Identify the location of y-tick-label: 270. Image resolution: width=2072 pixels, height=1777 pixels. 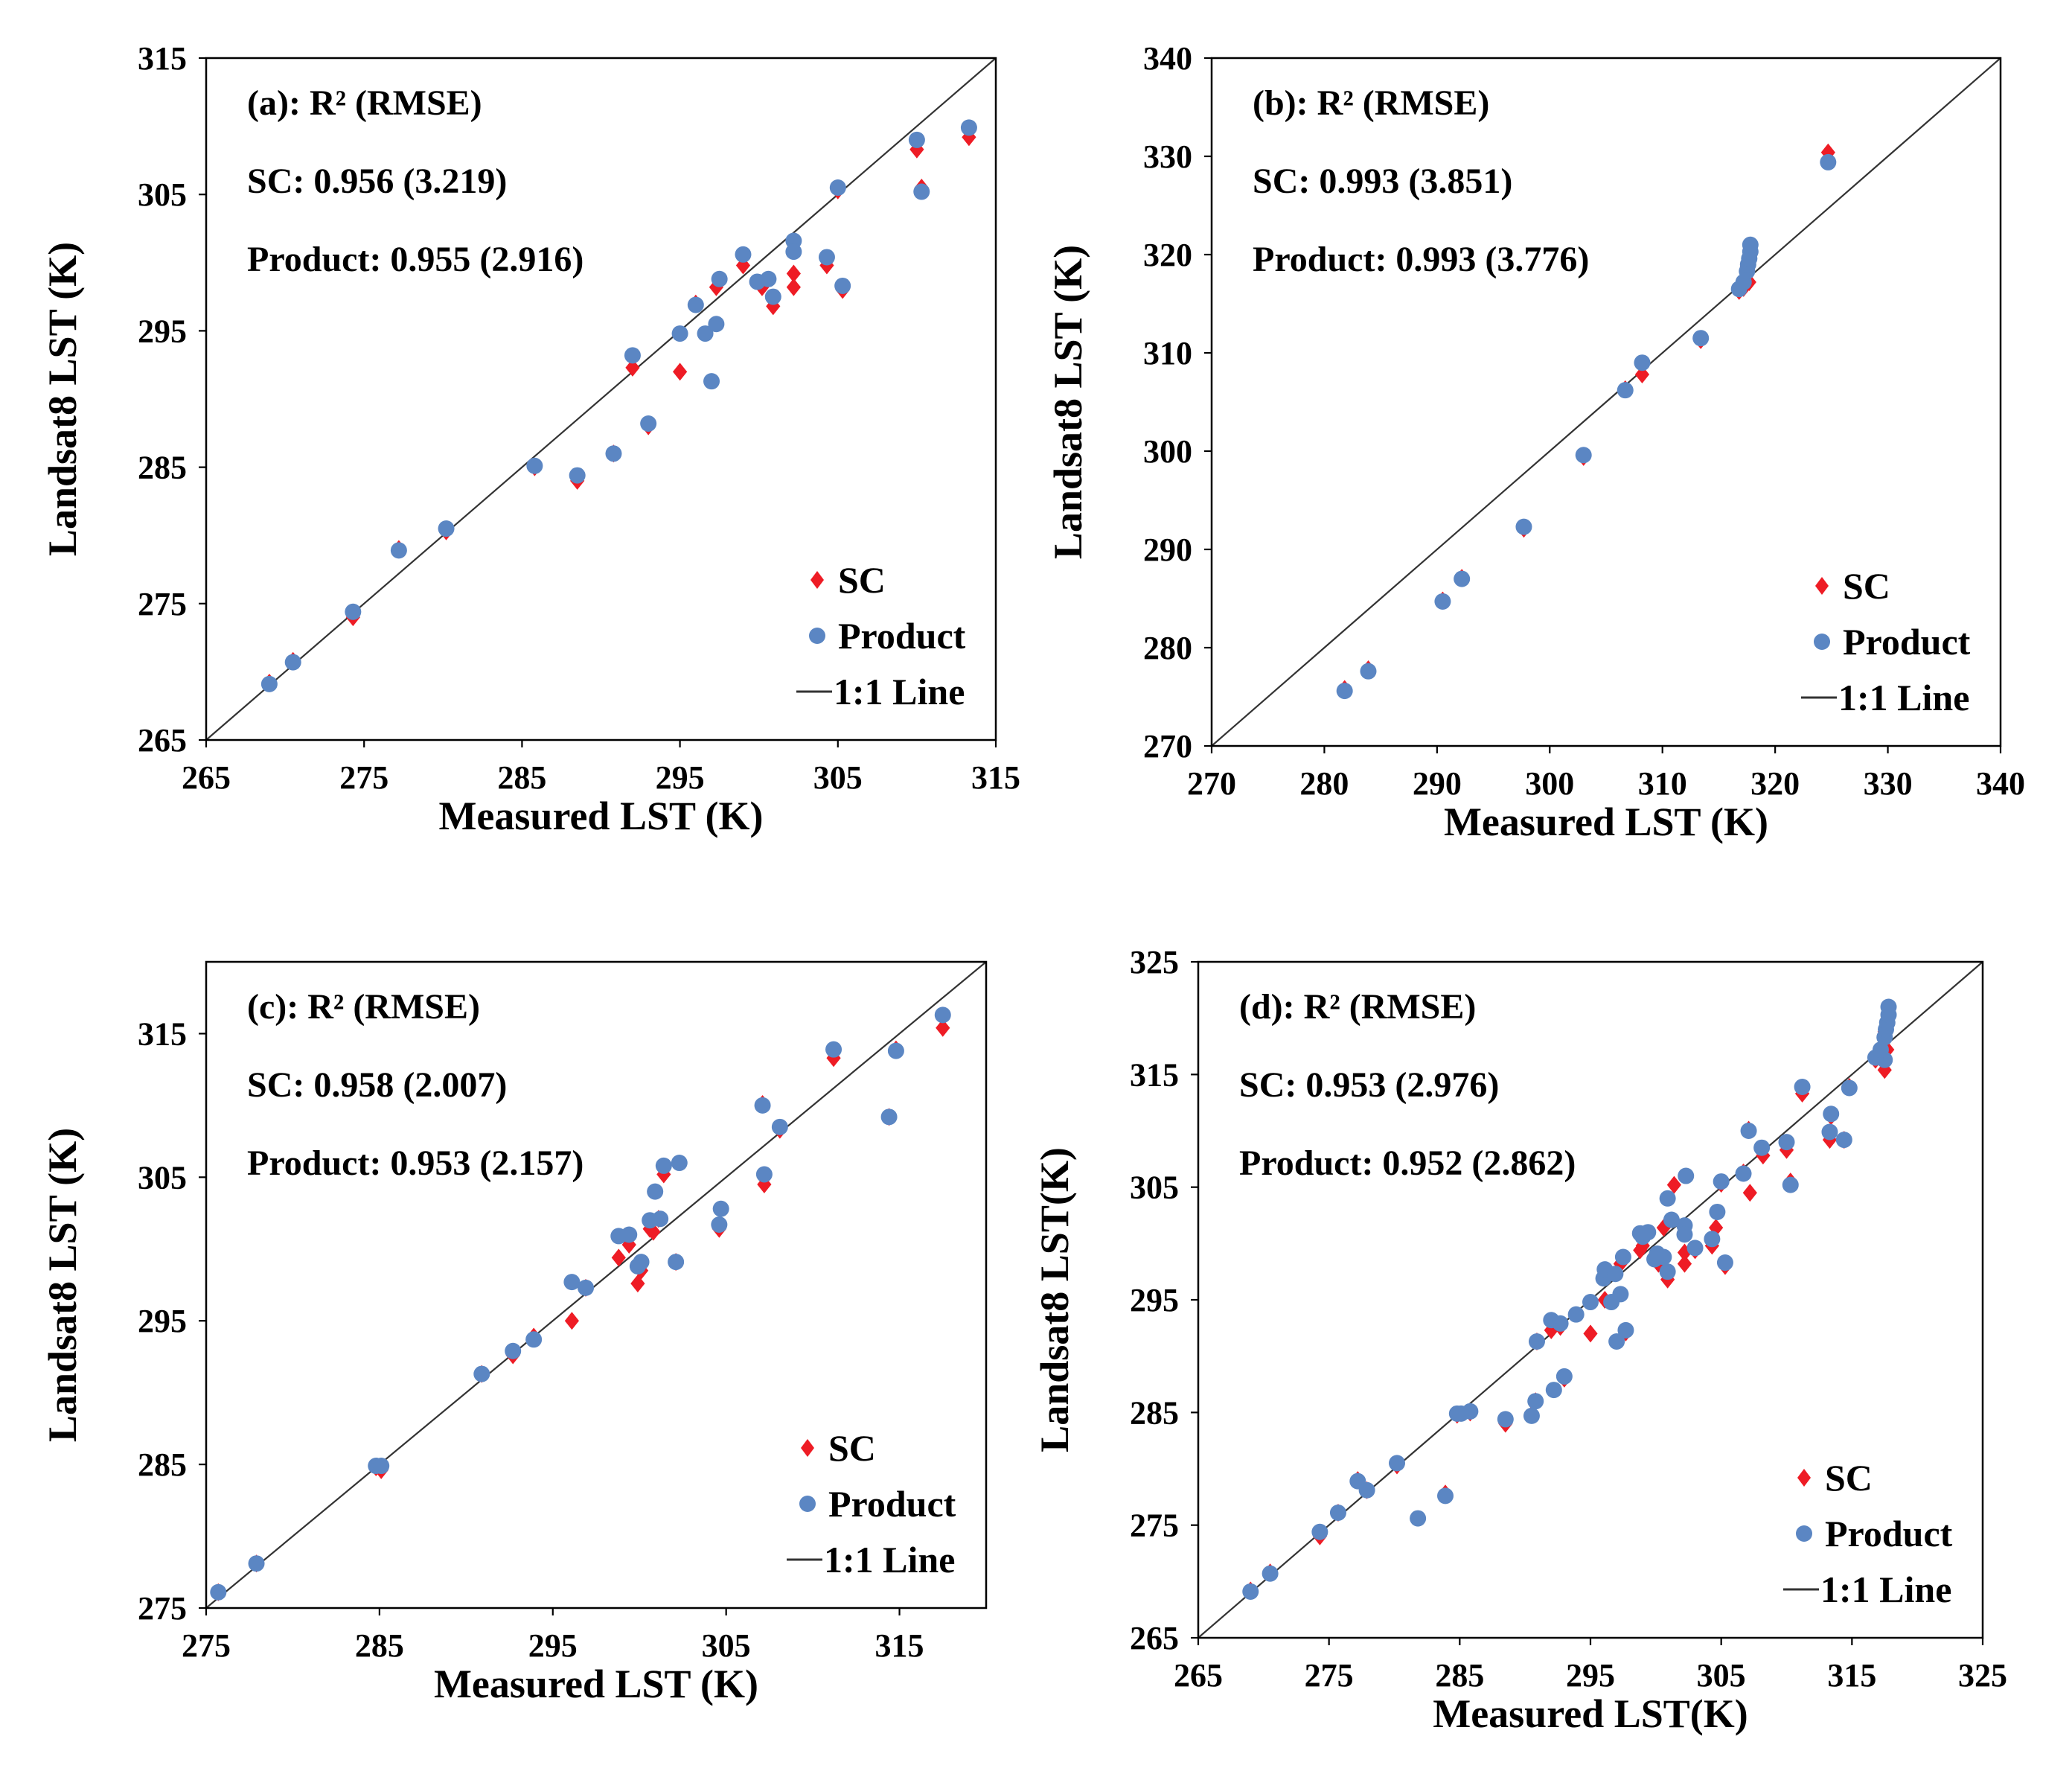
(1167, 747).